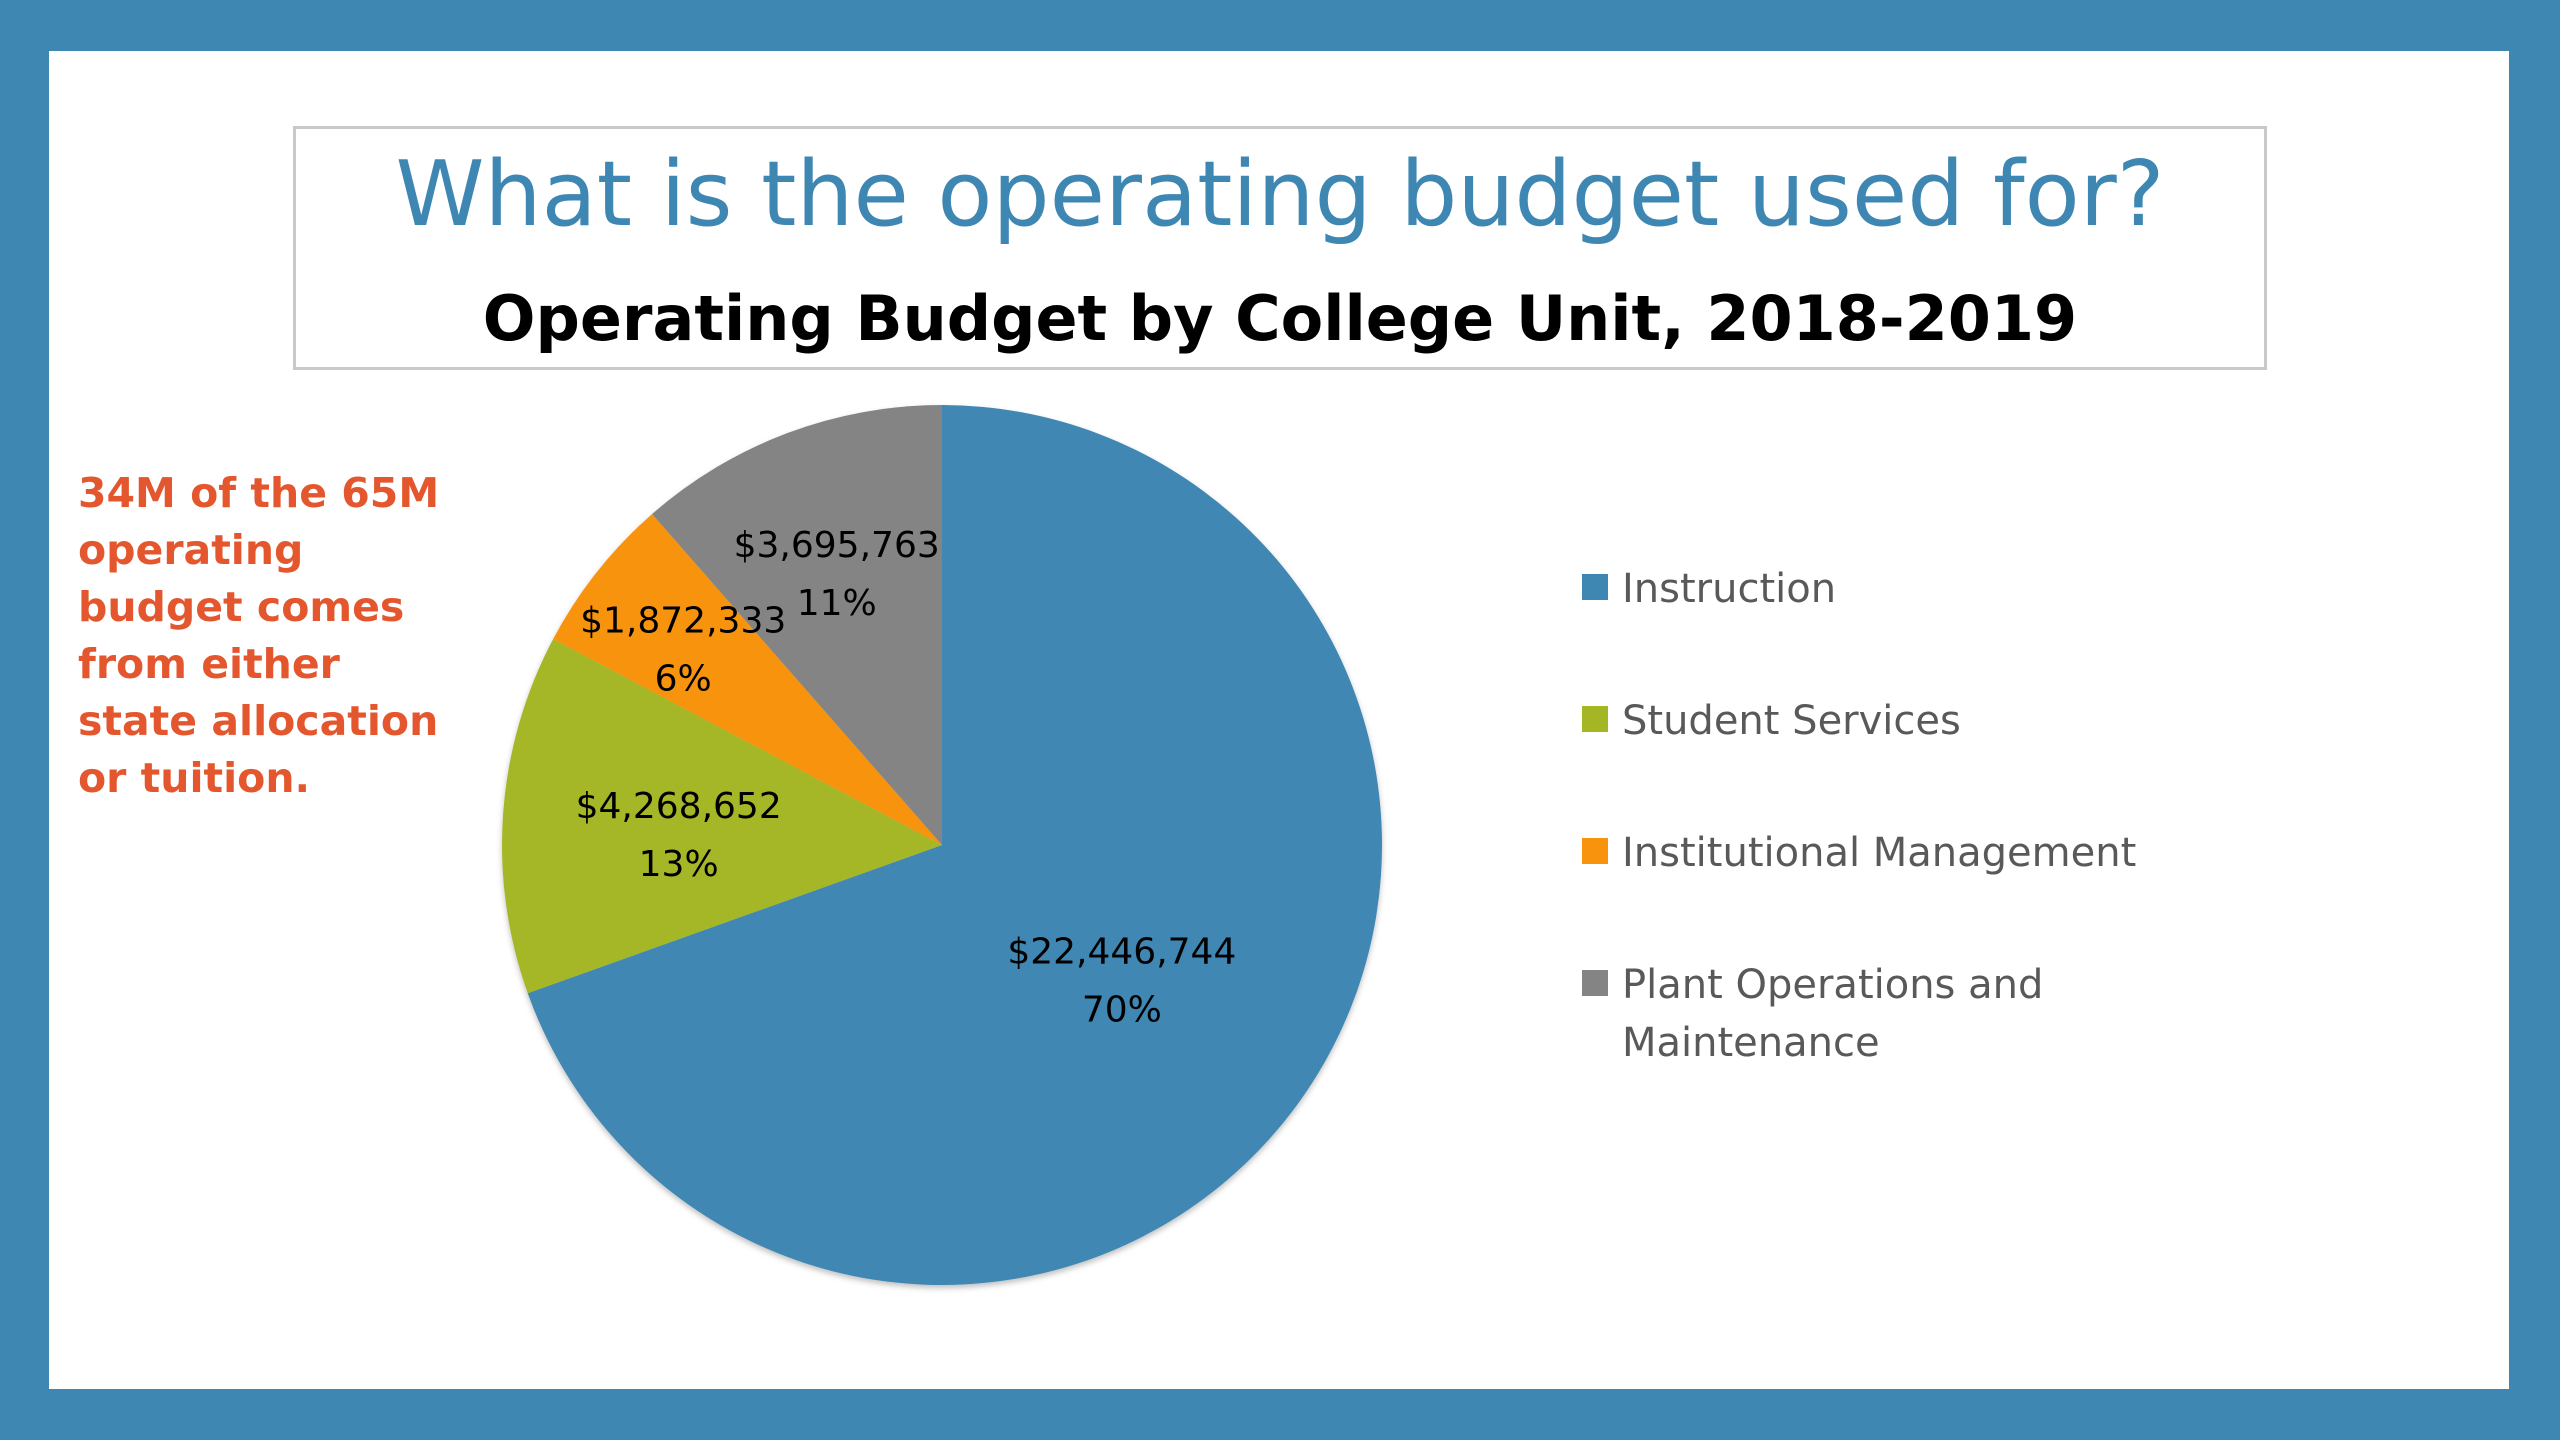  What do you see at coordinates (194, 778) in the screenshot?
I see `callout-line: or tuition.` at bounding box center [194, 778].